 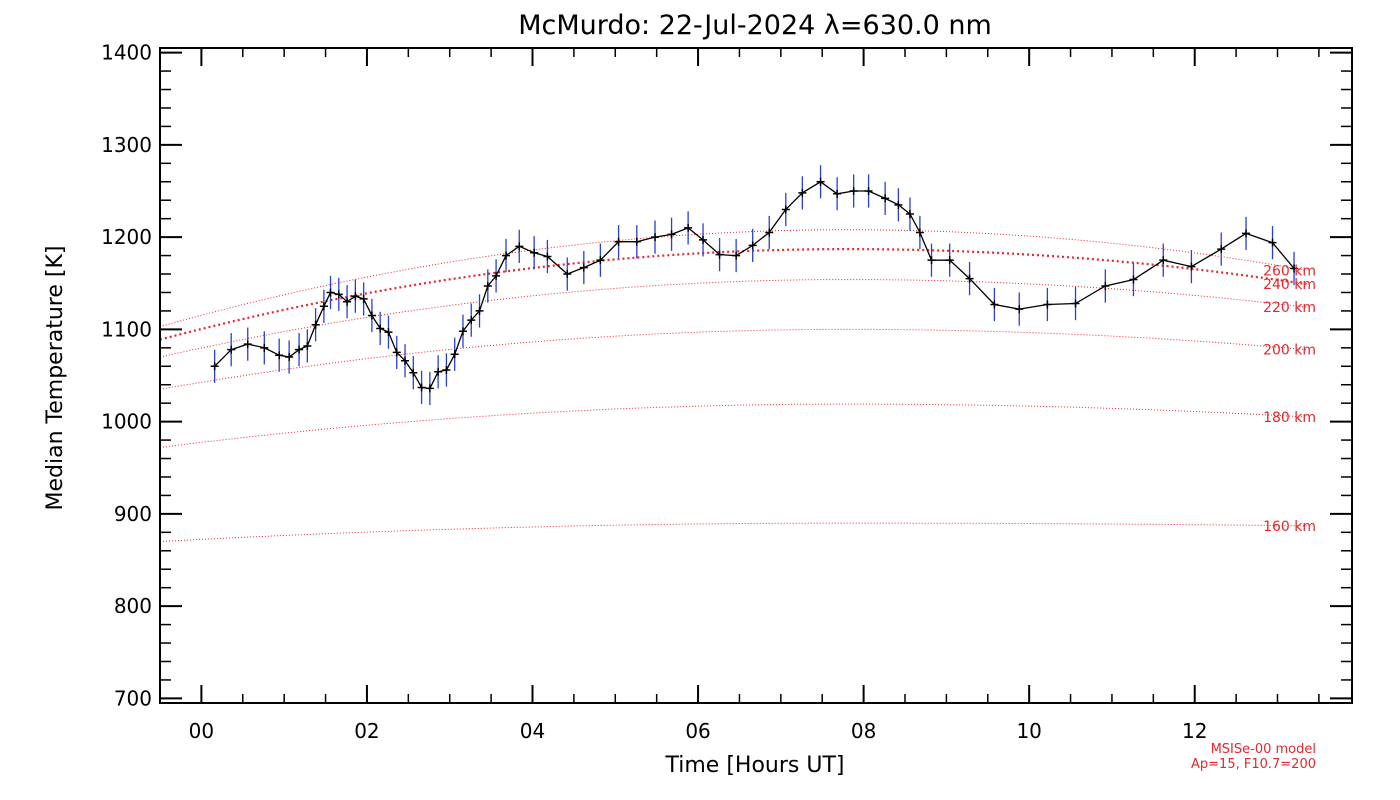 I want to click on x-tick-label: 08, so click(x=863, y=731).